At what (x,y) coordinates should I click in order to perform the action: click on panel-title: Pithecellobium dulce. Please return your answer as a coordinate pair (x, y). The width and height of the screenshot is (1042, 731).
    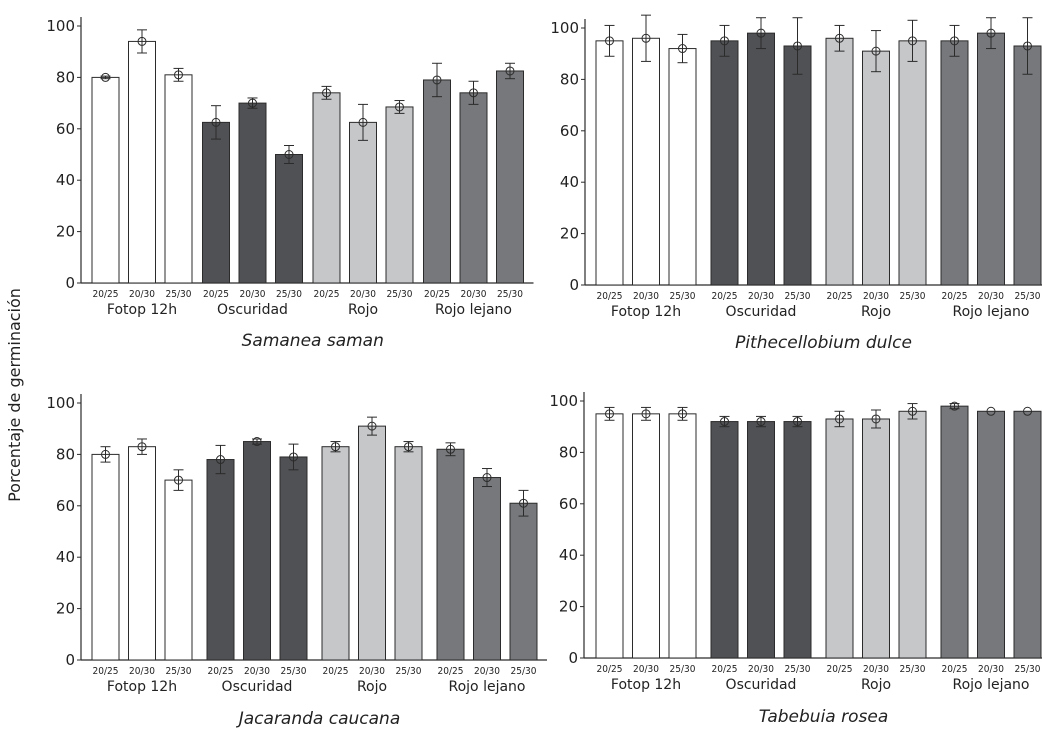
    Looking at the image, I should click on (823, 343).